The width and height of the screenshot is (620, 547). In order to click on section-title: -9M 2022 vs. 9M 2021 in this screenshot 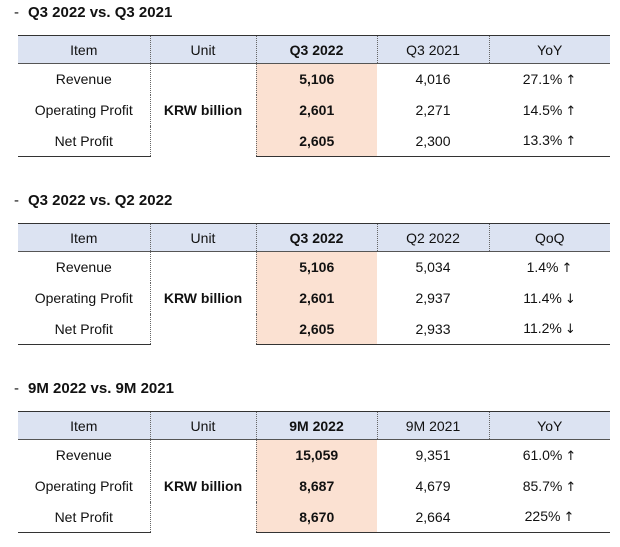, I will do `click(87, 389)`.